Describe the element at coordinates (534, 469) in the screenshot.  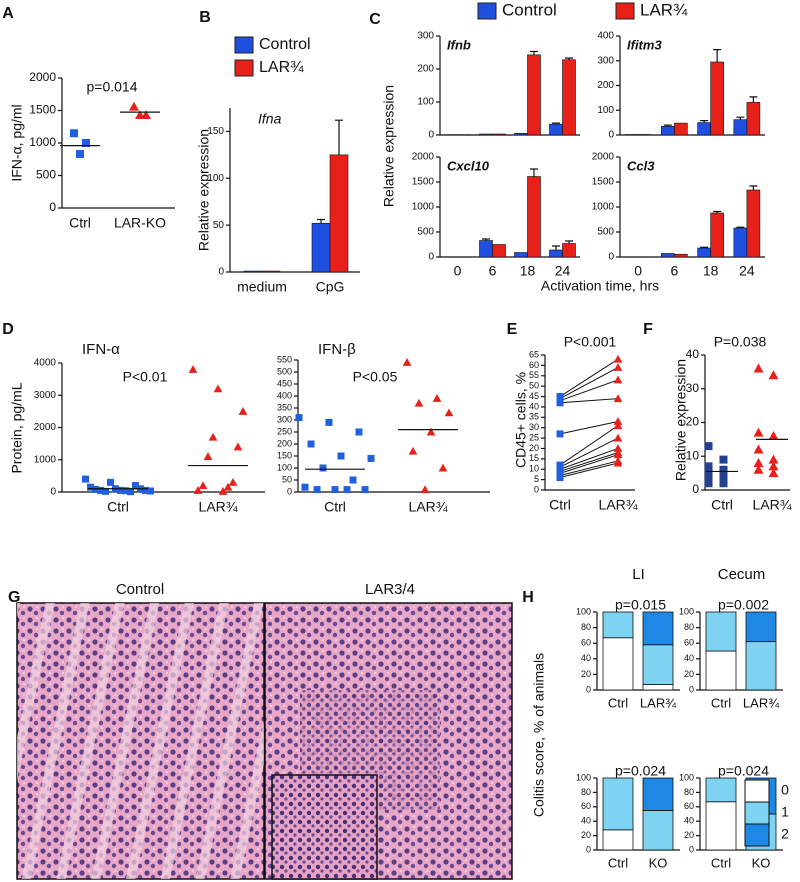
I see `y-tick-label: 10` at that location.